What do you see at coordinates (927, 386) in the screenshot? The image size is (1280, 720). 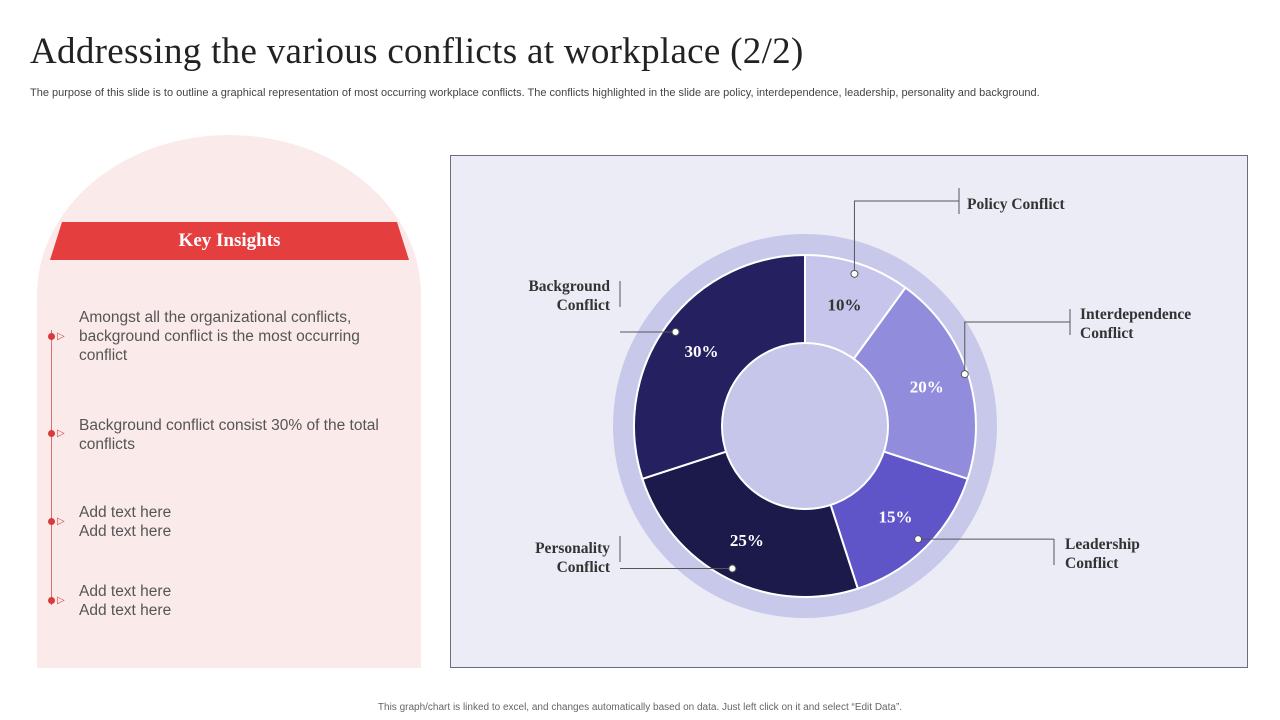 I see `data-label: 20%` at bounding box center [927, 386].